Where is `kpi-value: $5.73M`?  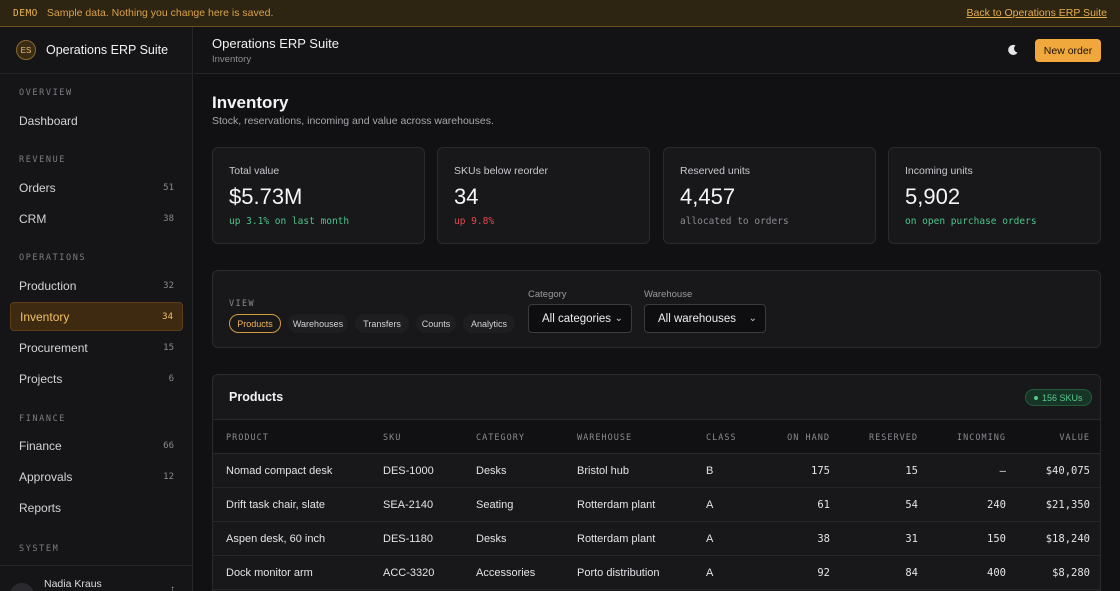 kpi-value: $5.73M is located at coordinates (266, 196).